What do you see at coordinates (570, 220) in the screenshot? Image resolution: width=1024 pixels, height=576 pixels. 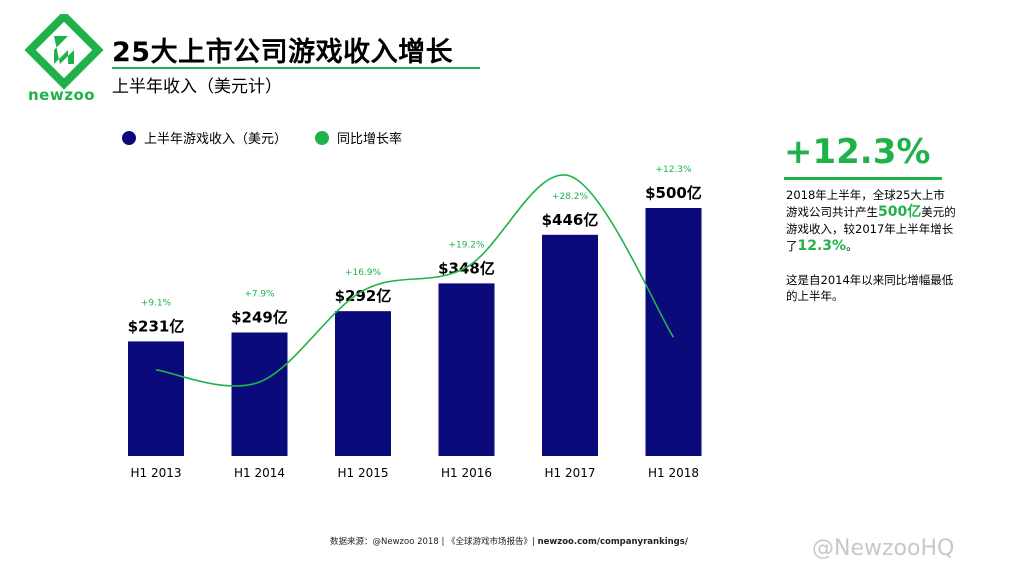 I see `bar-value-label-4: $446亿` at bounding box center [570, 220].